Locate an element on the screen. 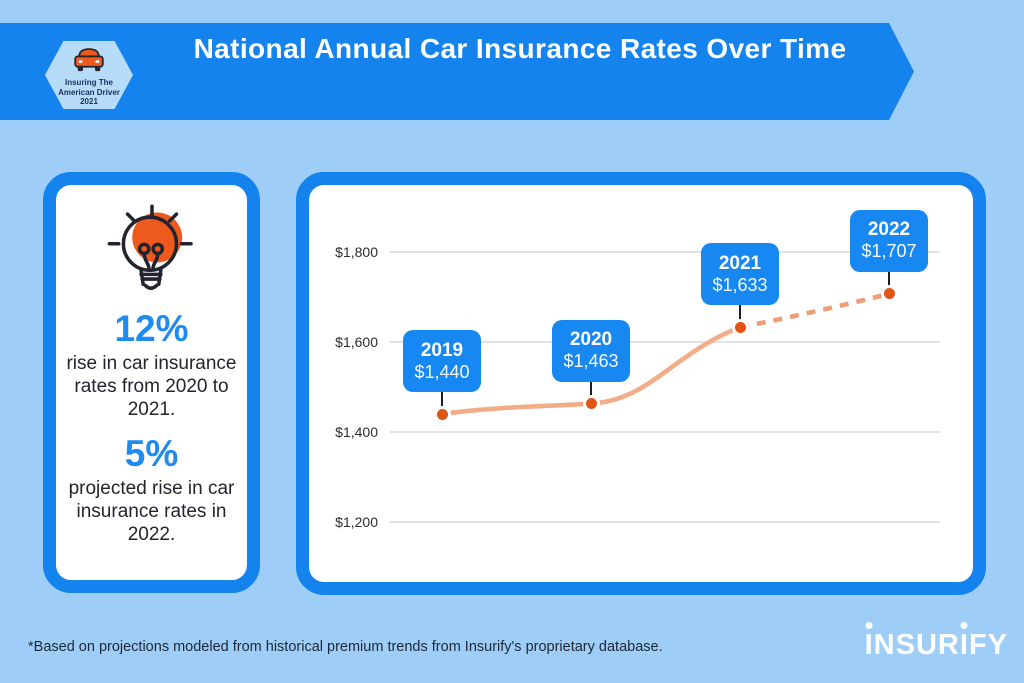 The height and width of the screenshot is (683, 1024). label-value: $1,707 is located at coordinates (889, 251).